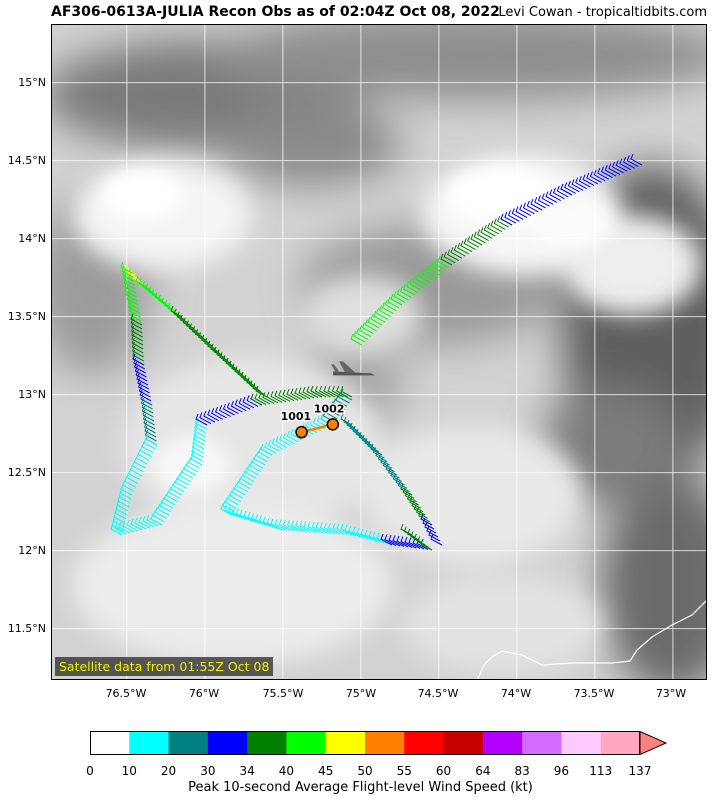  What do you see at coordinates (483, 771) in the screenshot?
I see `colorbar-tick-label: 64` at bounding box center [483, 771].